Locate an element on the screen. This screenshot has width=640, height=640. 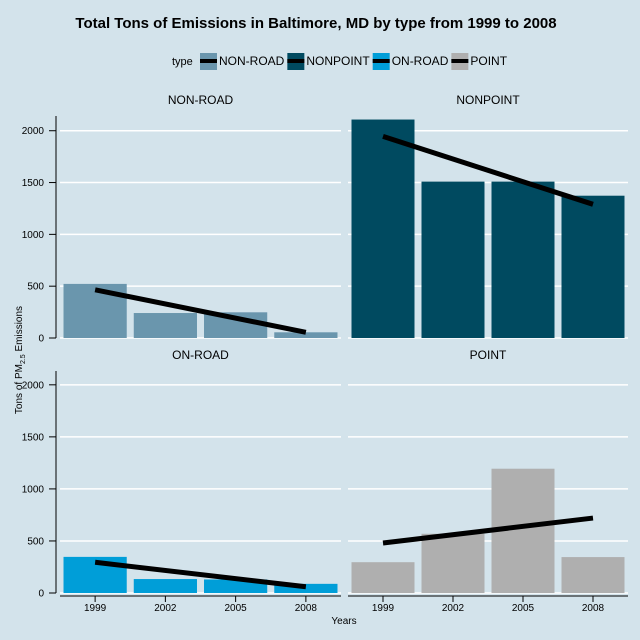
y-tick-label-non-road-2000: 2000 is located at coordinates (33, 131).